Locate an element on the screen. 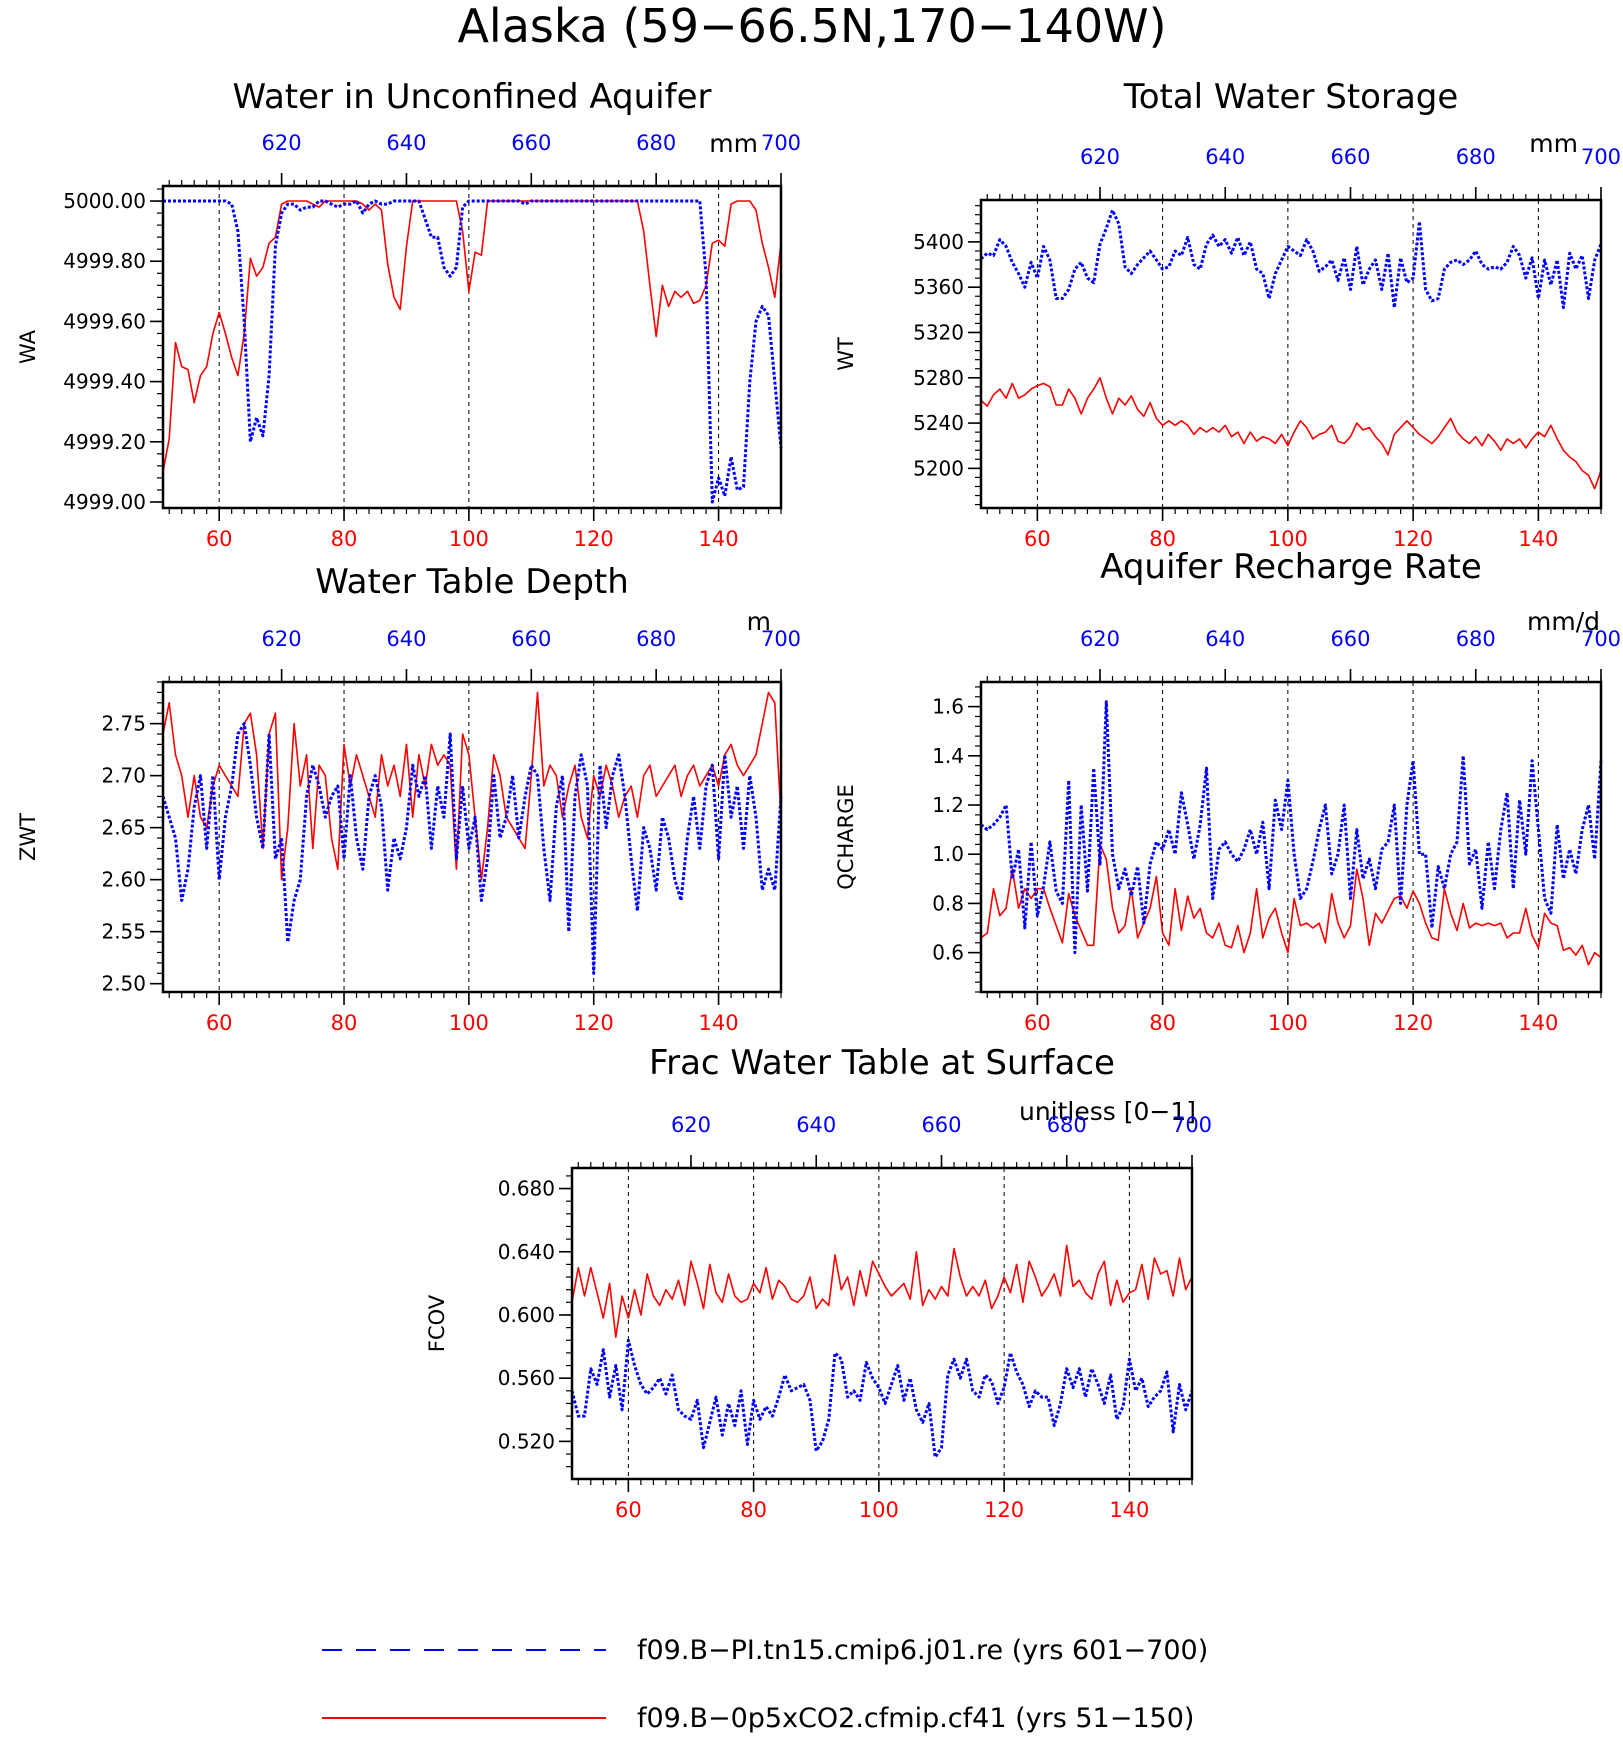 The height and width of the screenshot is (1751, 1623). y-tick-label: 5360 is located at coordinates (938, 287).